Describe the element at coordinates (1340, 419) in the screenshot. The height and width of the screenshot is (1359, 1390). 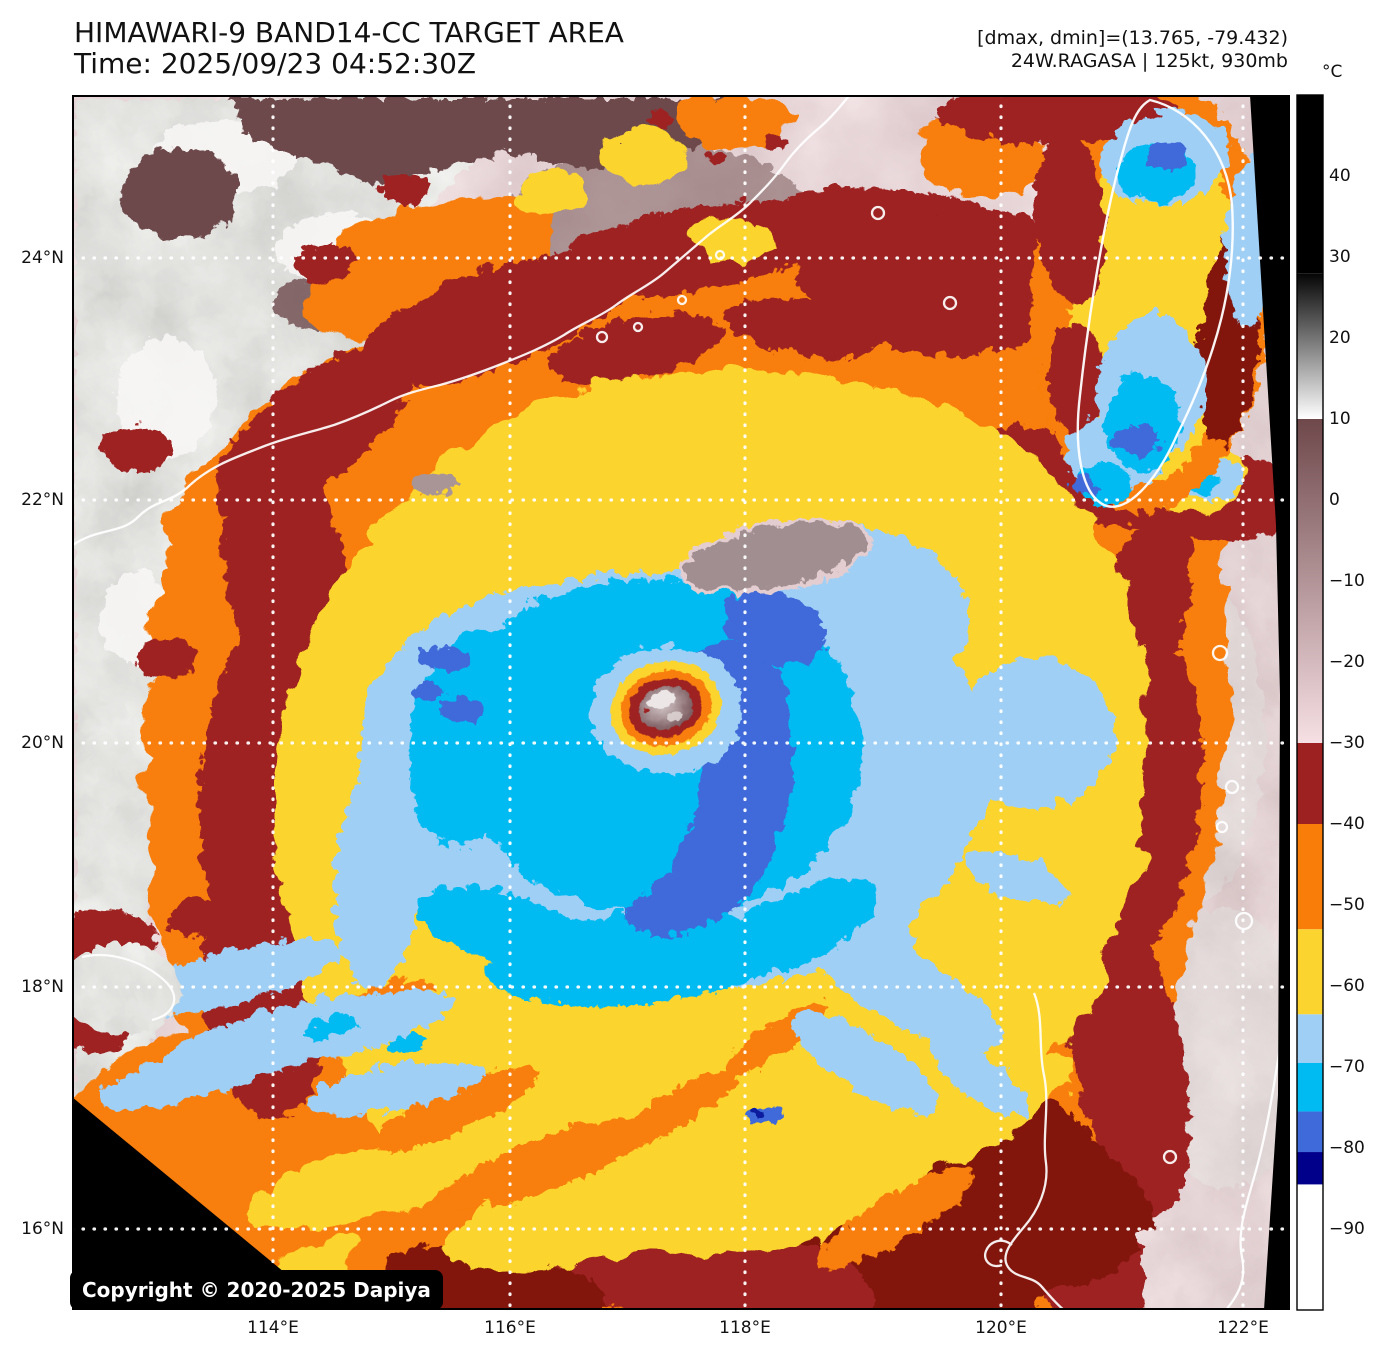
I see `colorbar-tick-label: 10` at that location.